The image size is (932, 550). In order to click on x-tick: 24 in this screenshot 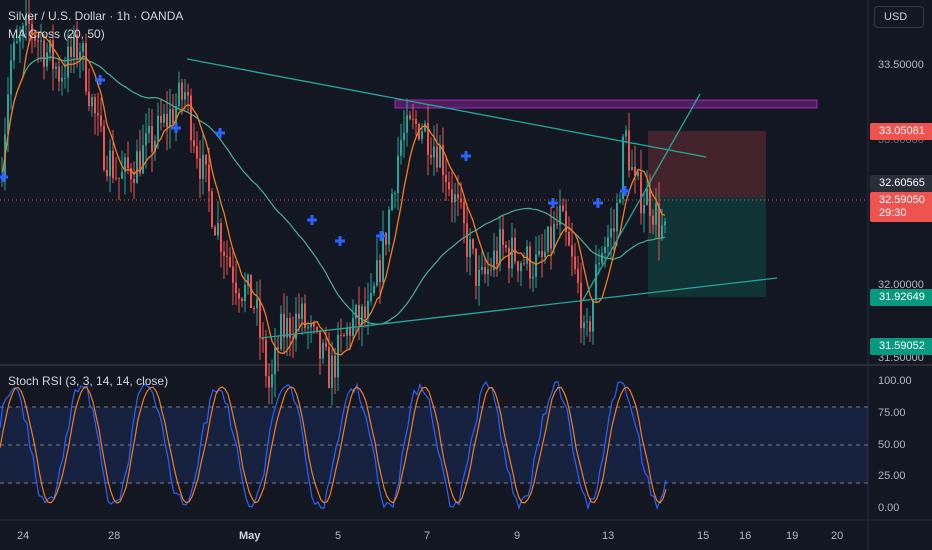, I will do `click(23, 536)`.